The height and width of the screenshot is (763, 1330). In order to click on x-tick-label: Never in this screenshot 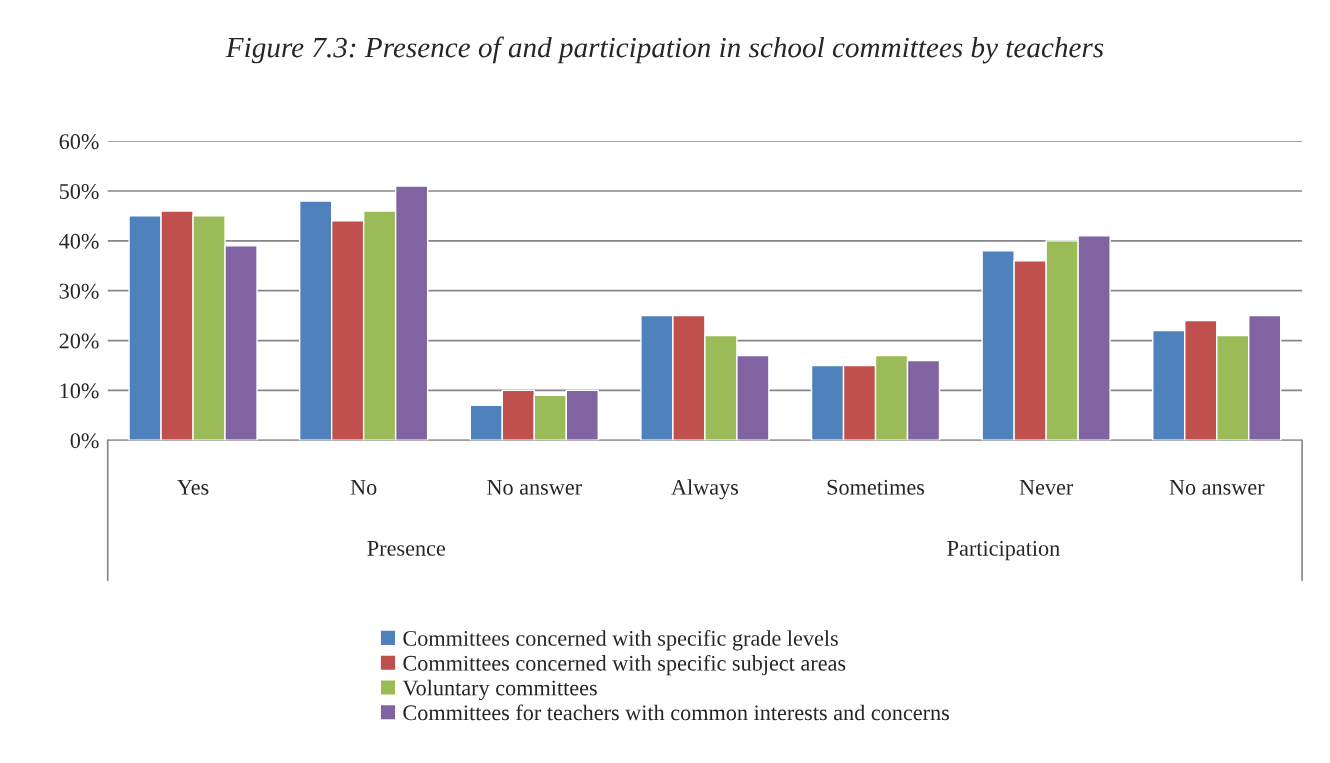, I will do `click(1046, 487)`.